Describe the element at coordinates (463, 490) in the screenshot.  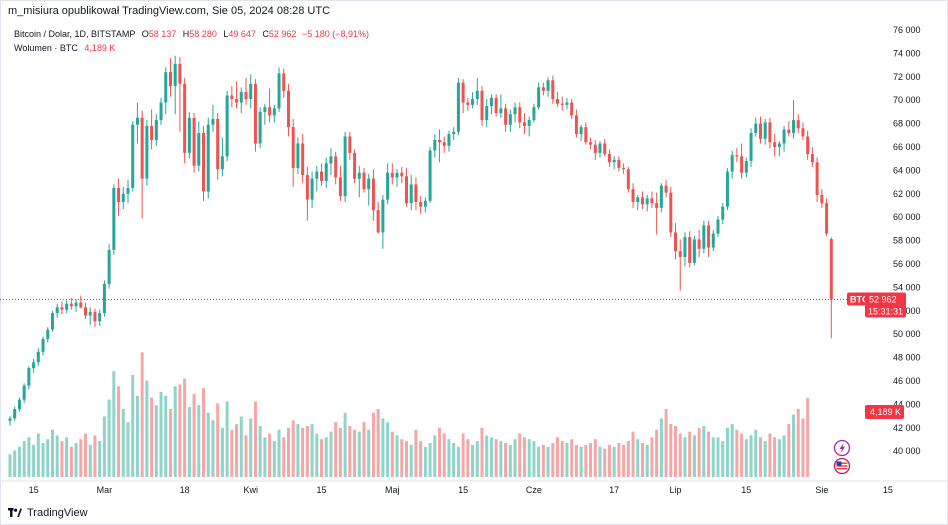
I see `time-tick-label: 15` at that location.